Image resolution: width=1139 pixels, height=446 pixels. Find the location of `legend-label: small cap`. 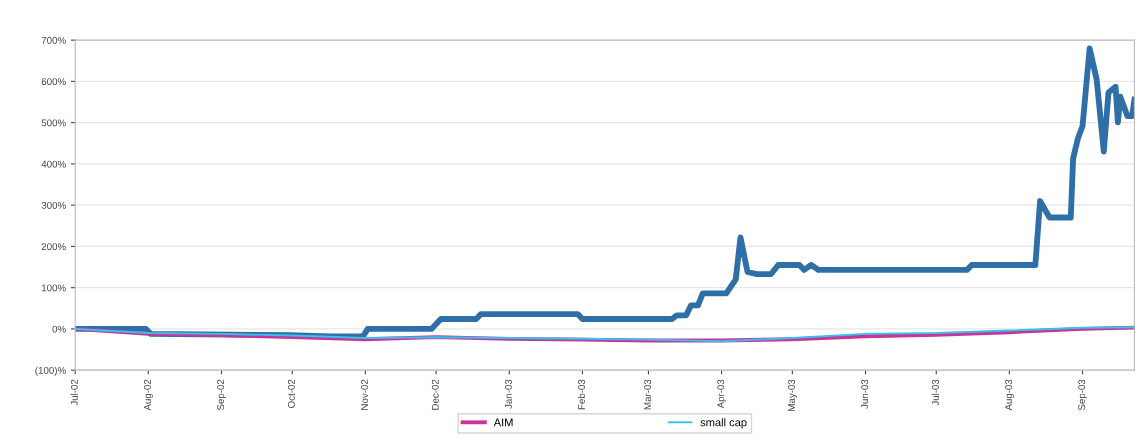

legend-label: small cap is located at coordinates (723, 423).